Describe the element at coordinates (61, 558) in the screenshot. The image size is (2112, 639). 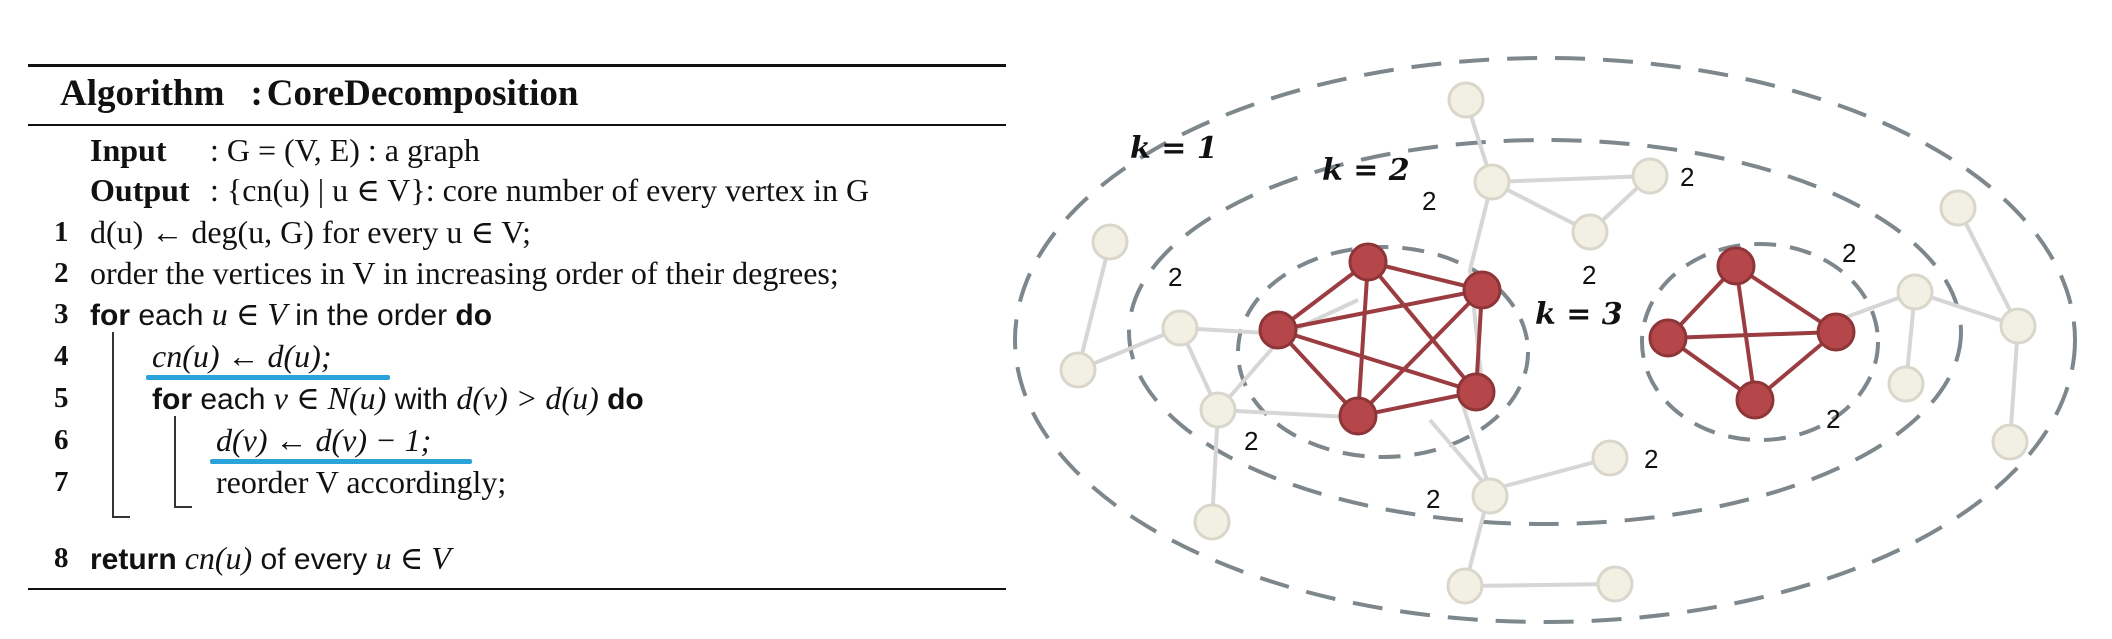
I see `line-number: 8` at that location.